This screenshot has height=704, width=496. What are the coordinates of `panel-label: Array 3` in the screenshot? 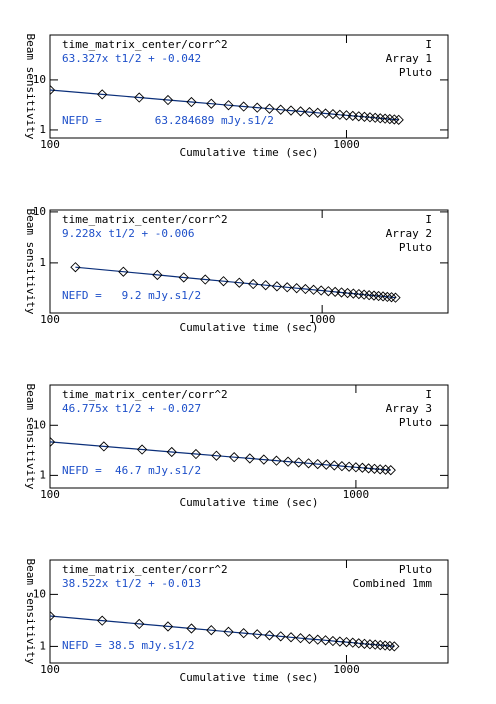 It's located at (409, 408).